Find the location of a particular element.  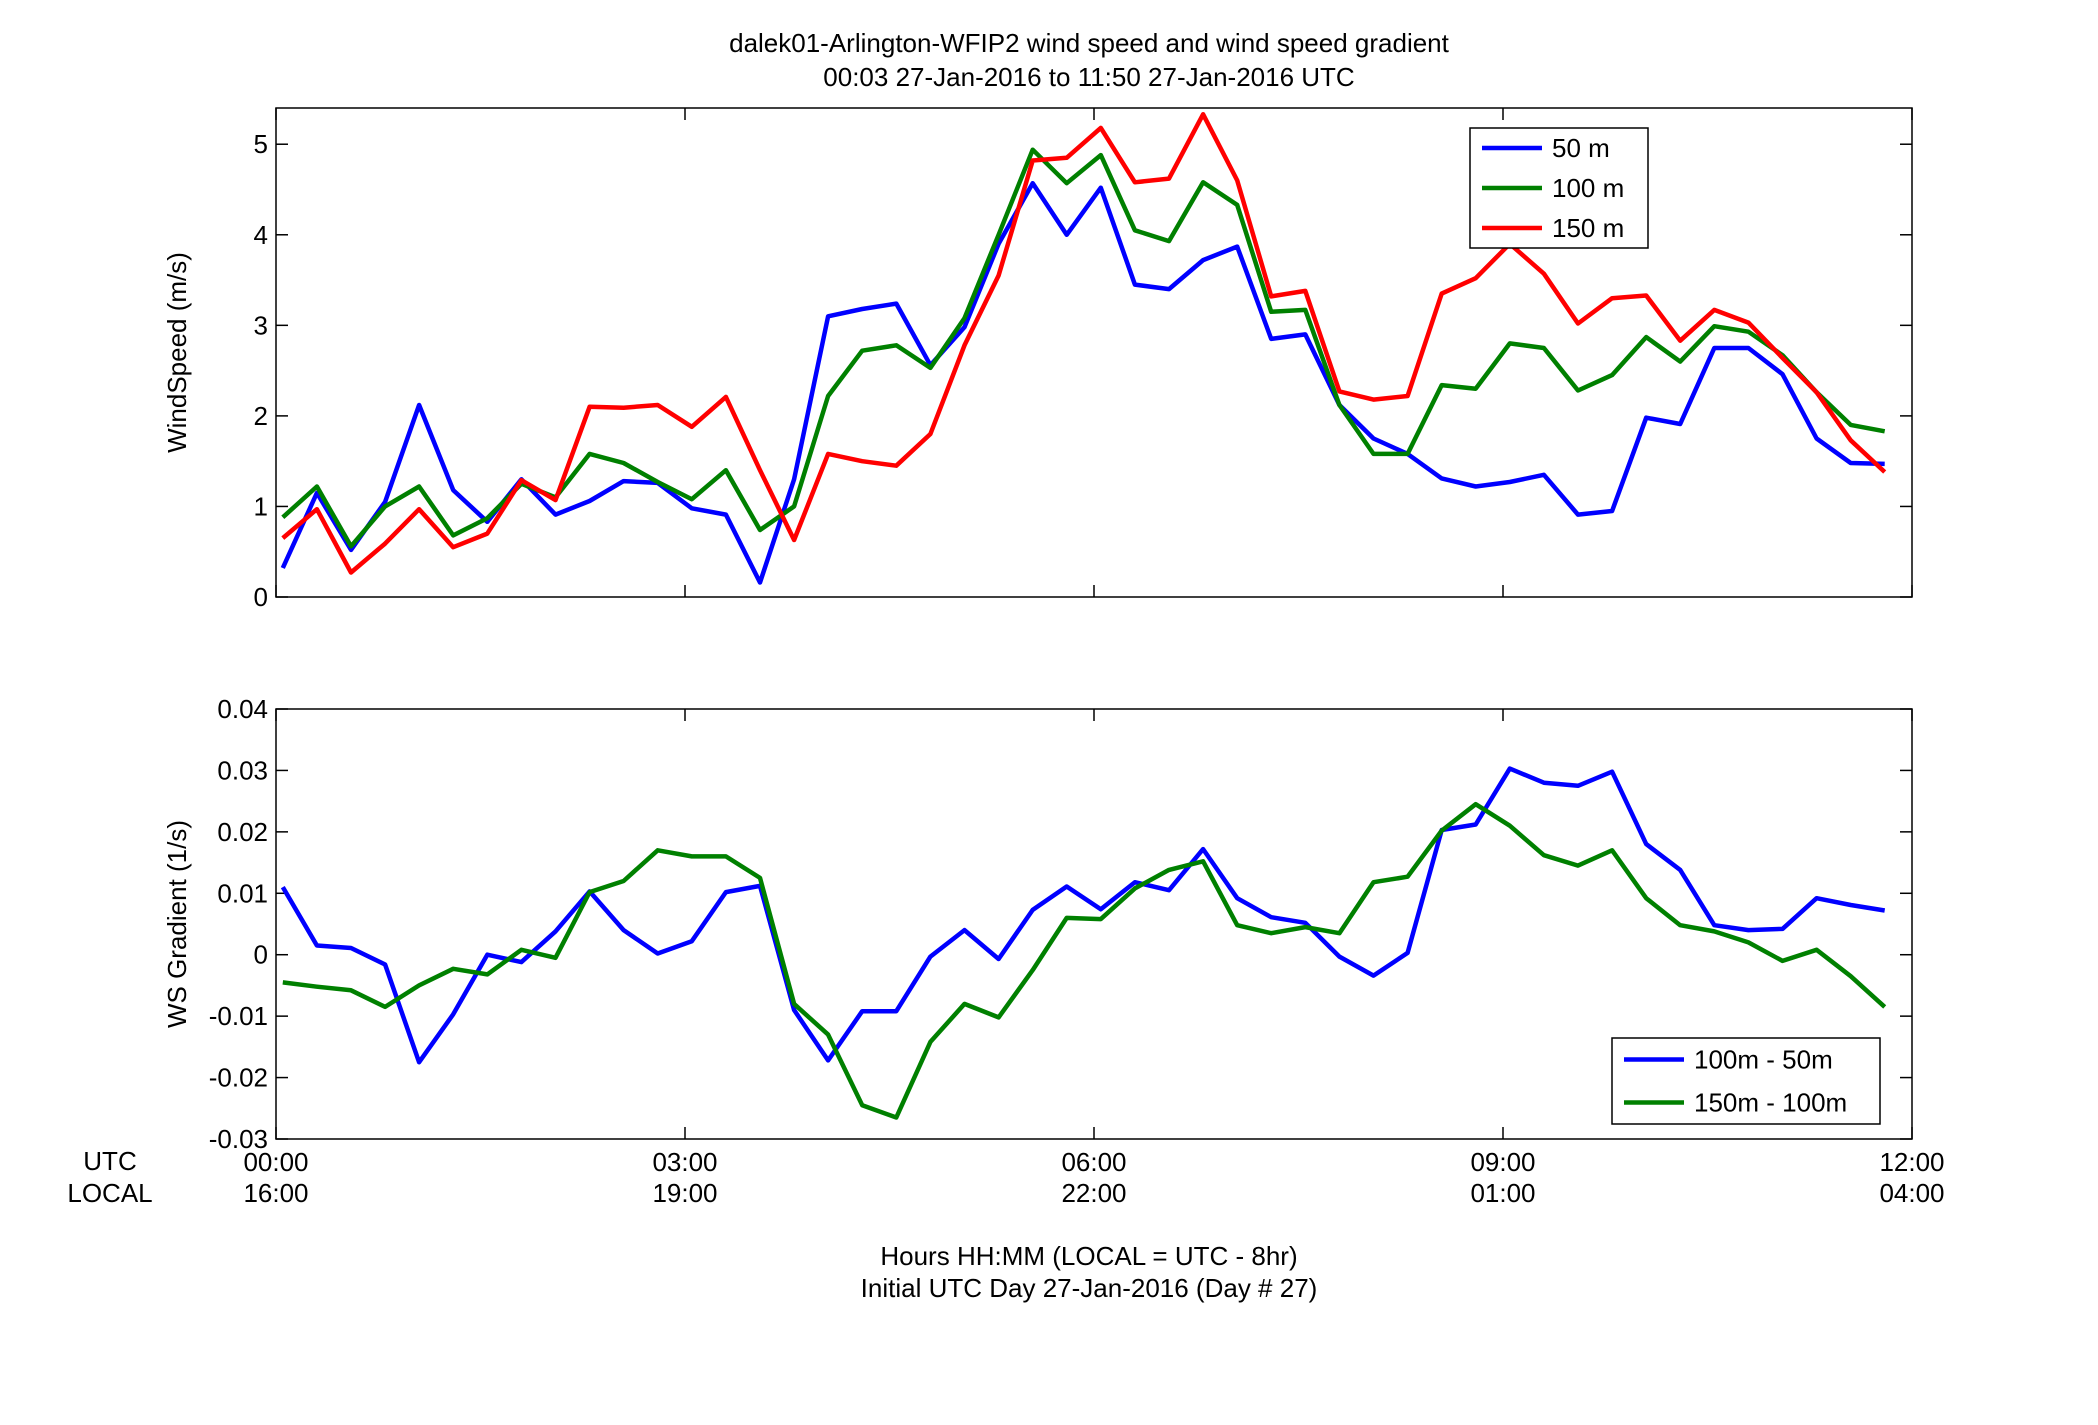

x-tick-label-local: 16:00 is located at coordinates (275, 1193).